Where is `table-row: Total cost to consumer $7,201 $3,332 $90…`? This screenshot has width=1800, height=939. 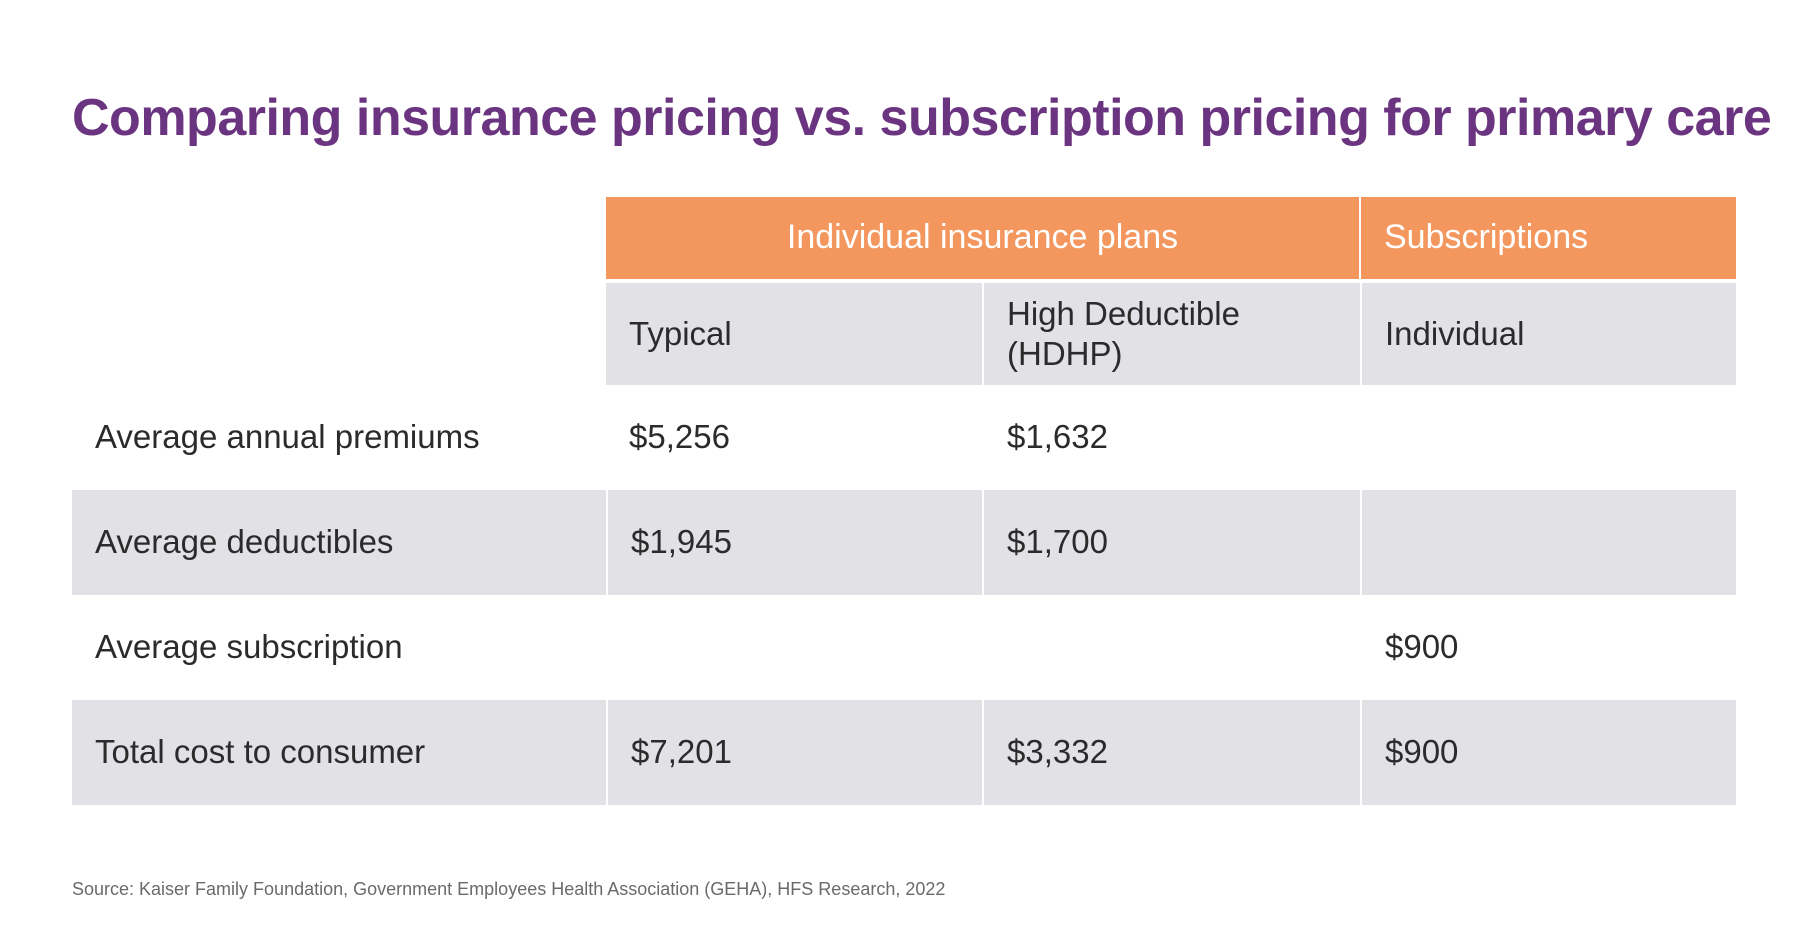 table-row: Total cost to consumer $7,201 $3,332 $90… is located at coordinates (904, 752).